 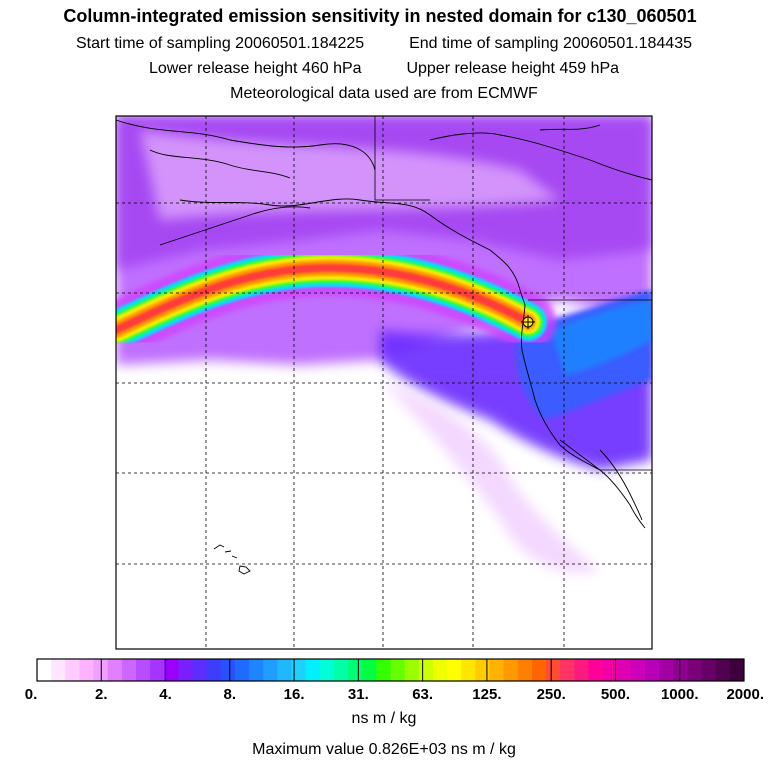 I want to click on start-time-value: 20060501.184225, so click(x=300, y=43).